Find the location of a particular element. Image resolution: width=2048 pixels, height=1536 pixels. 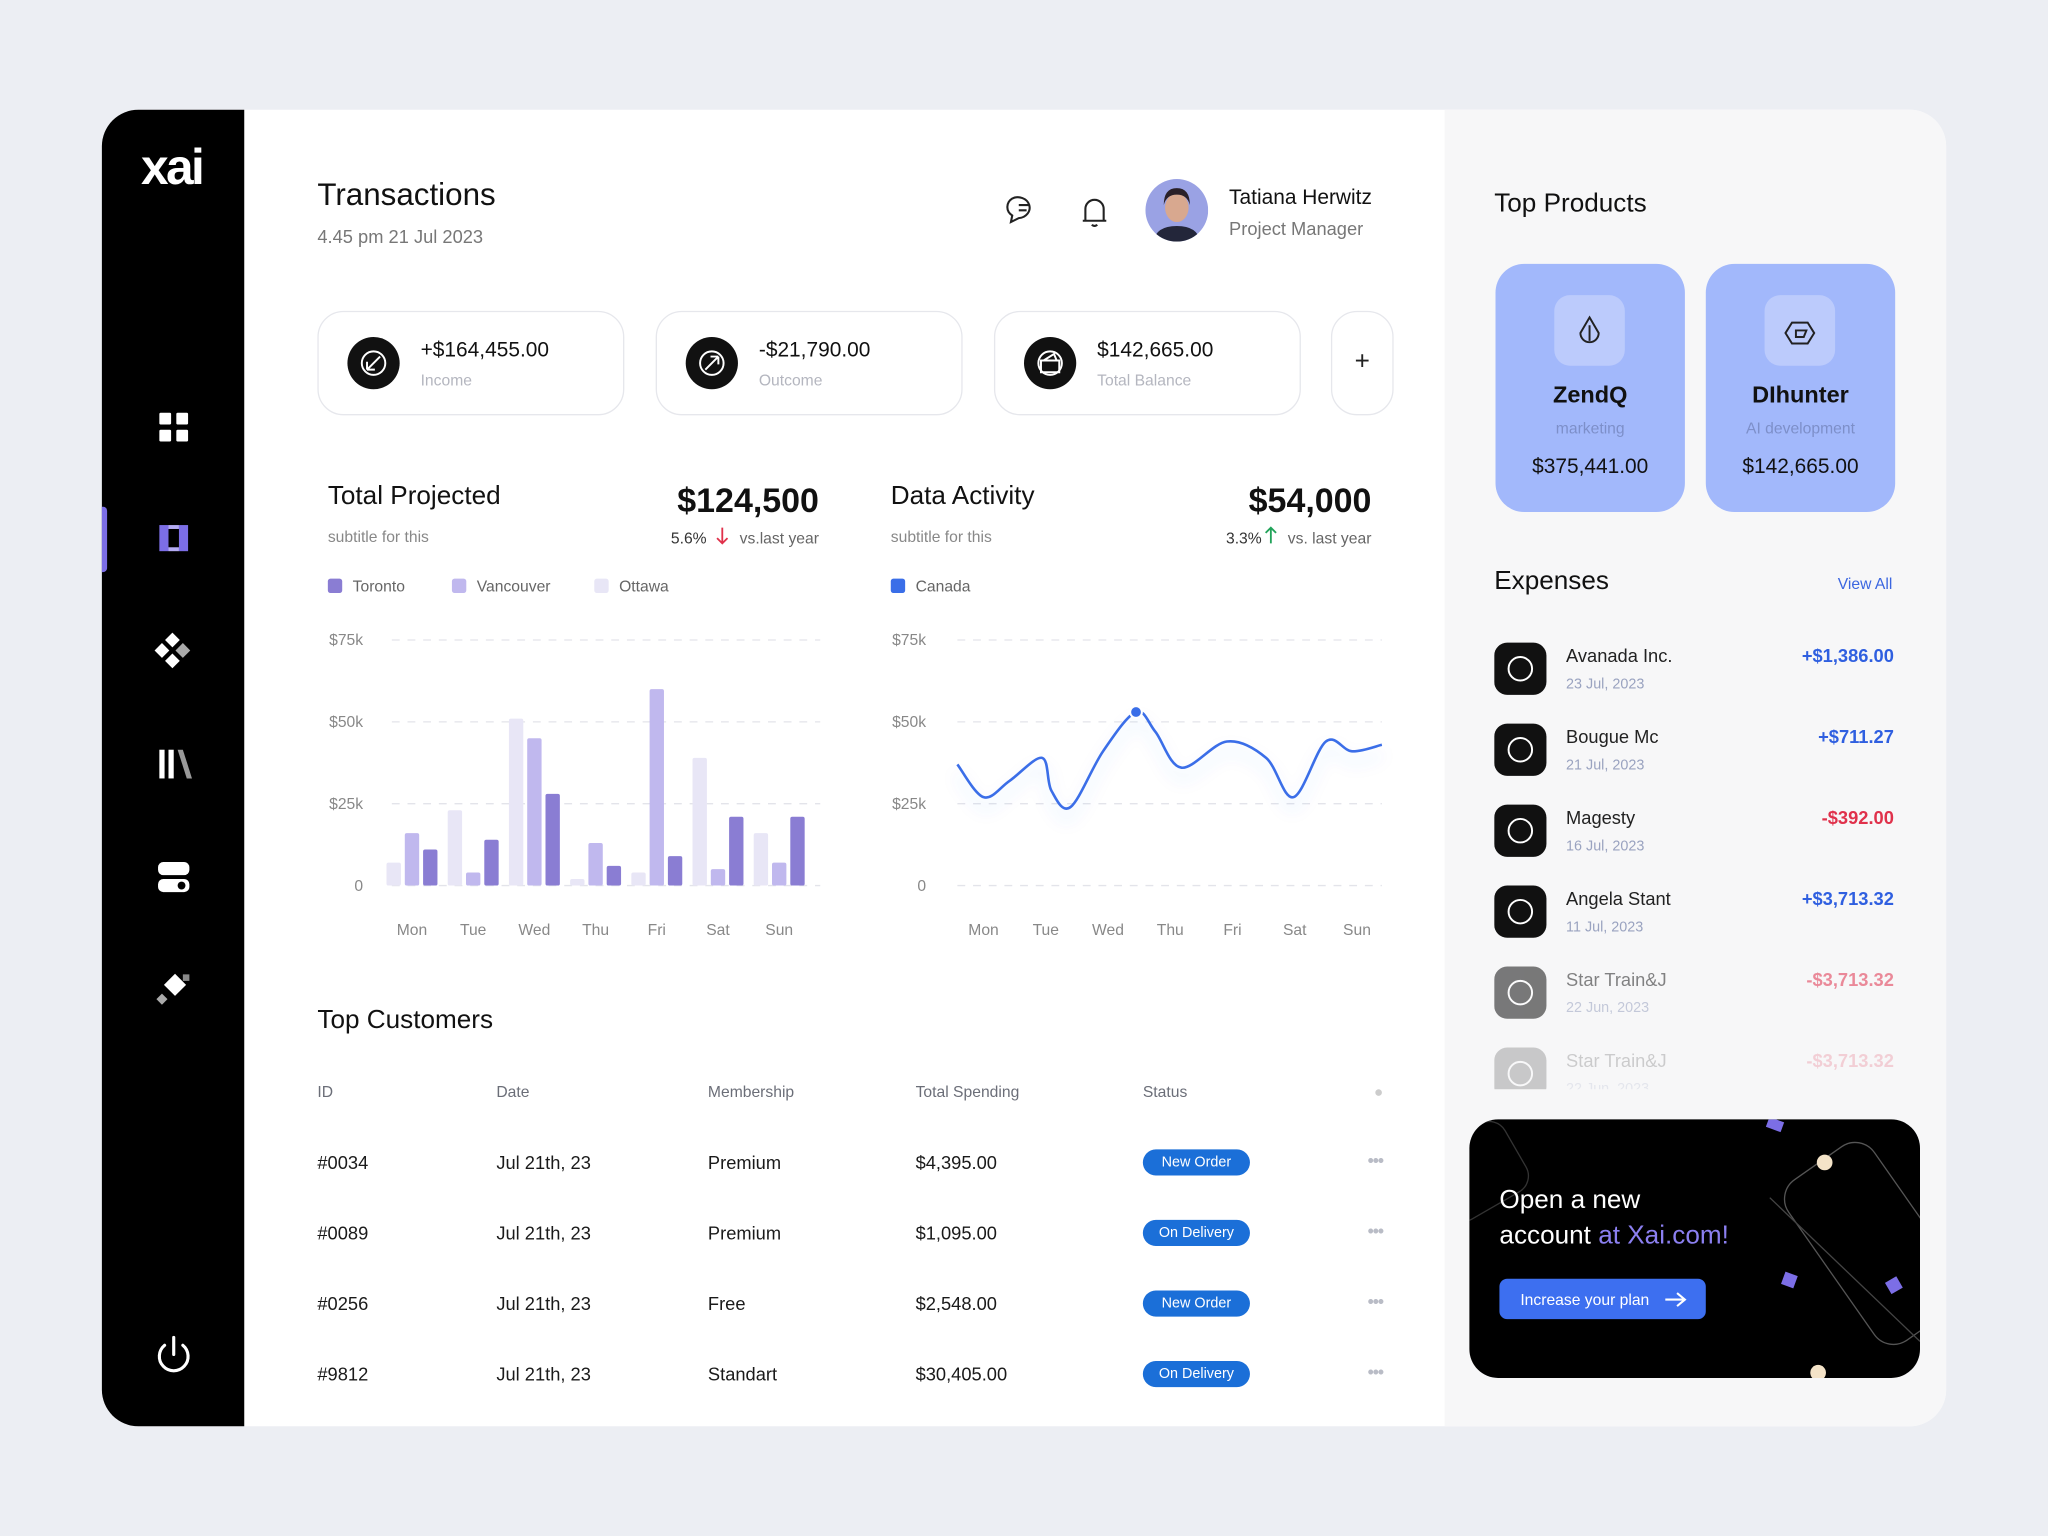

bell-icon is located at coordinates (1094, 212).